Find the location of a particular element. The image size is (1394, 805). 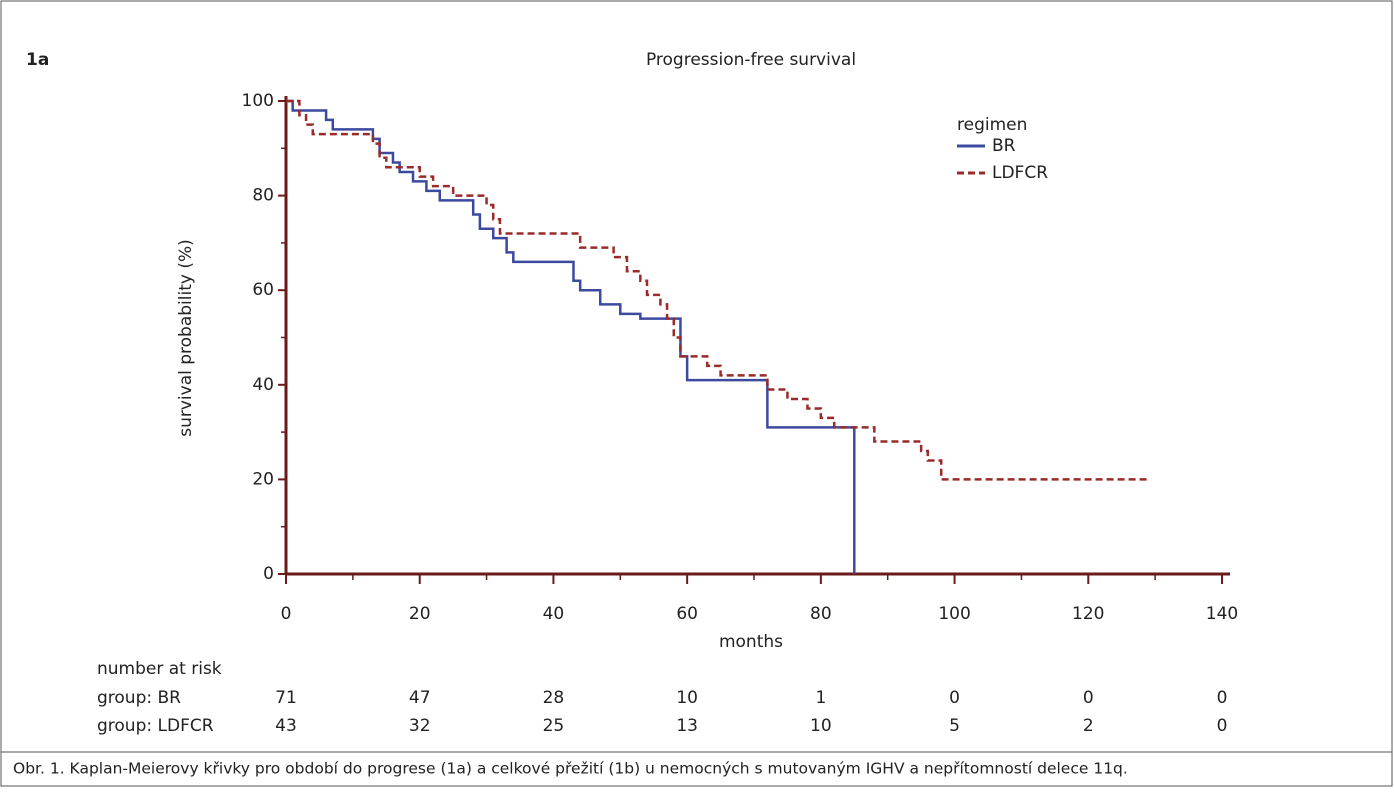

risk-row-label: group: LDFCR is located at coordinates (155, 726).